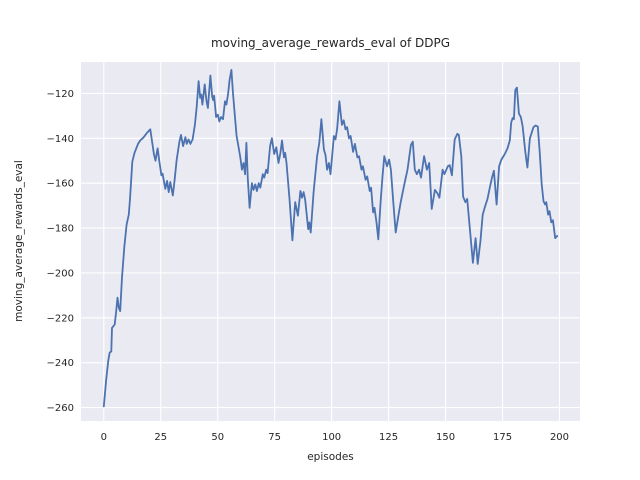 This screenshot has width=640, height=480. What do you see at coordinates (274, 437) in the screenshot?
I see `x-tick-label: 75` at bounding box center [274, 437].